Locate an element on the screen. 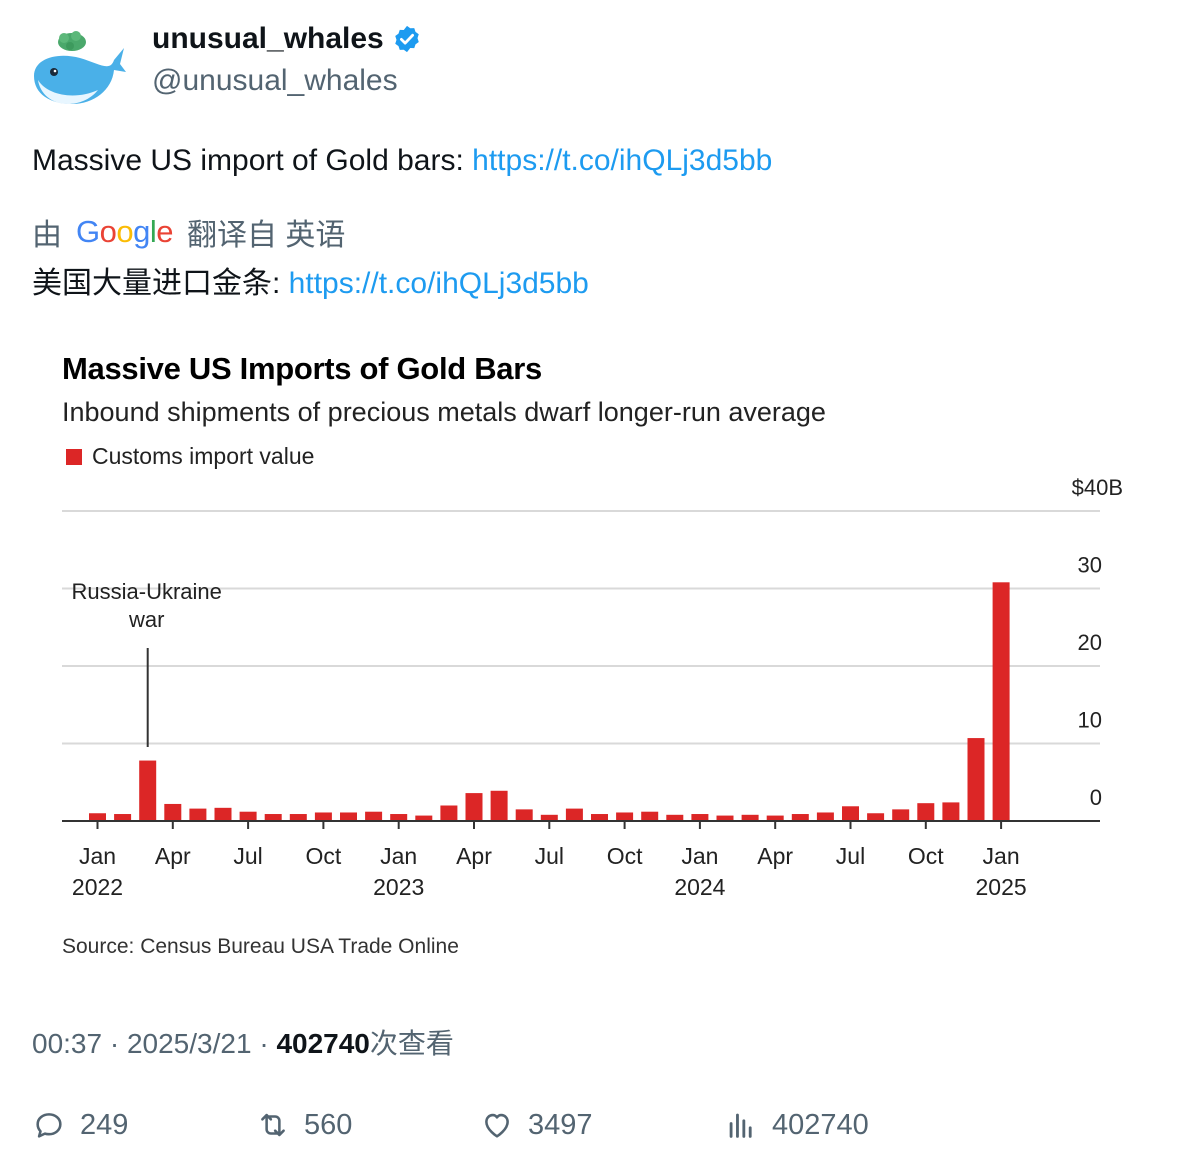 This screenshot has width=1196, height=1174. bar-feb-2022 is located at coordinates (123, 817).